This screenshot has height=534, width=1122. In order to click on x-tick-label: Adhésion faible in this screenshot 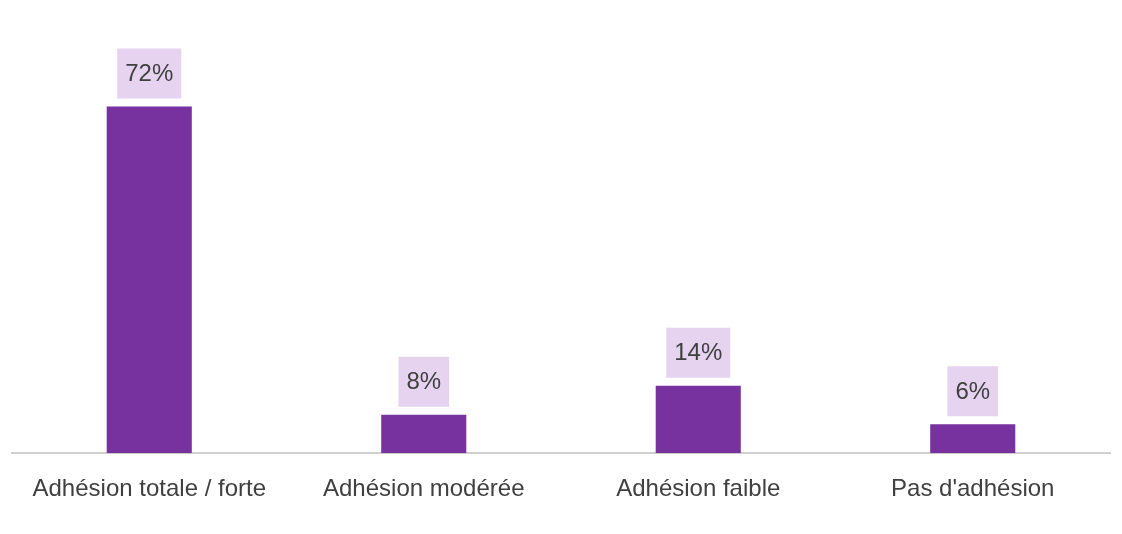, I will do `click(698, 488)`.